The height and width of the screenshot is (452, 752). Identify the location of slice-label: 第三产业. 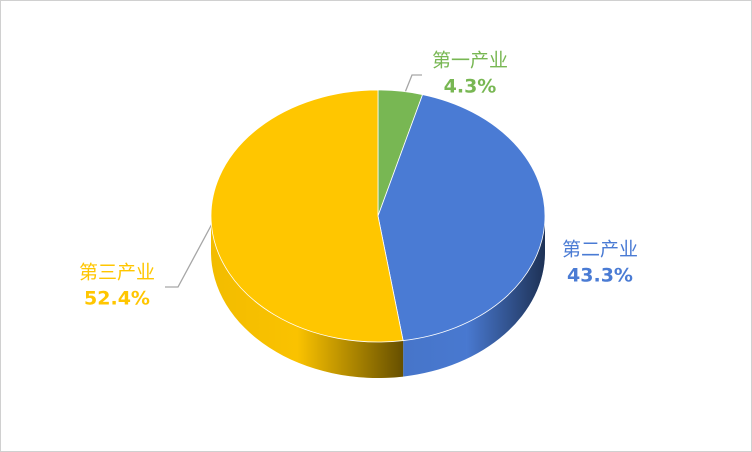
(117, 273).